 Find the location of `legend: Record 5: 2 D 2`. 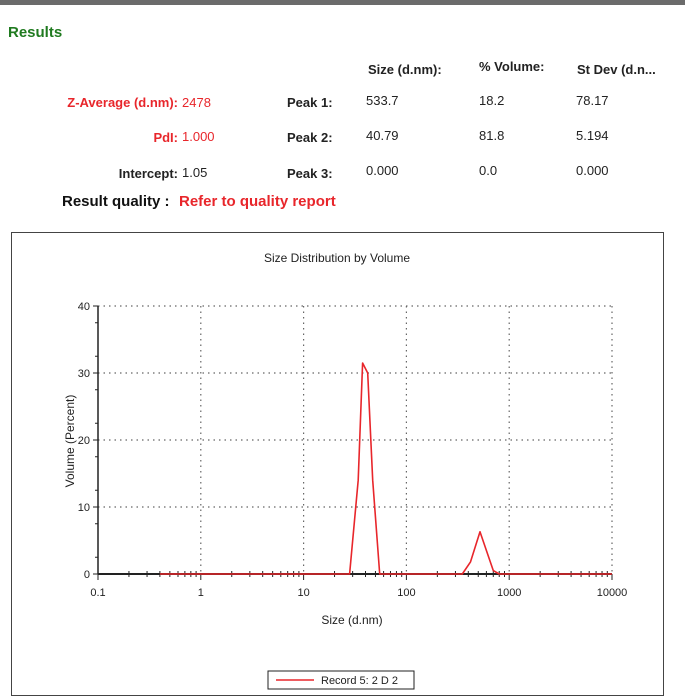

legend: Record 5: 2 D 2 is located at coordinates (341, 680).